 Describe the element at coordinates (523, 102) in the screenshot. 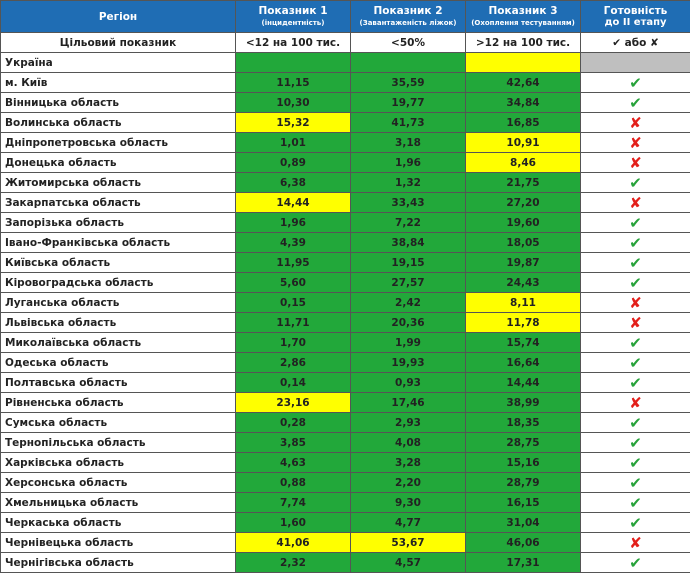

I see `value-cell: 34,84` at that location.